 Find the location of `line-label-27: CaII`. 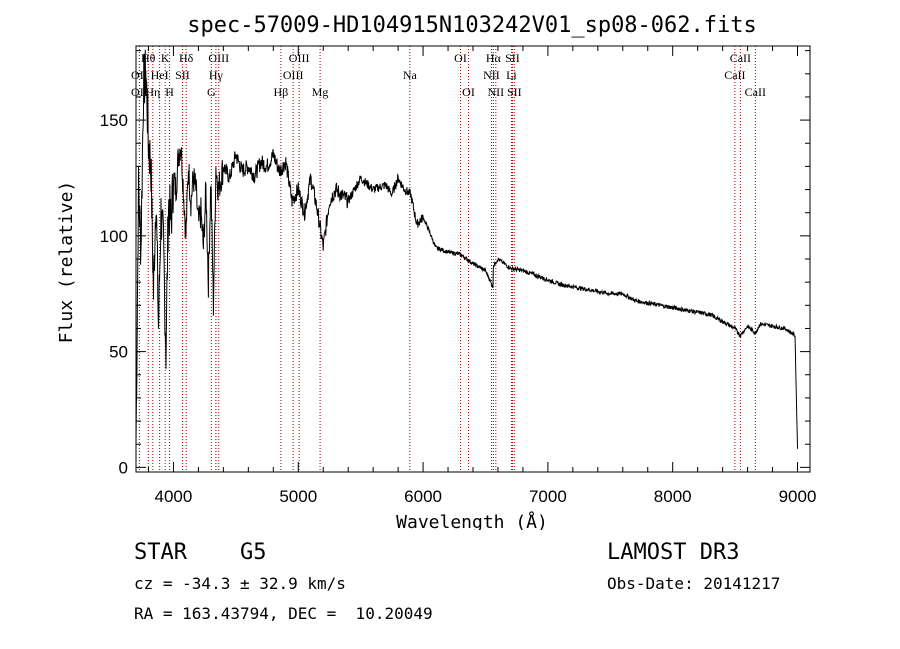

line-label-27: CaII is located at coordinates (755, 92).